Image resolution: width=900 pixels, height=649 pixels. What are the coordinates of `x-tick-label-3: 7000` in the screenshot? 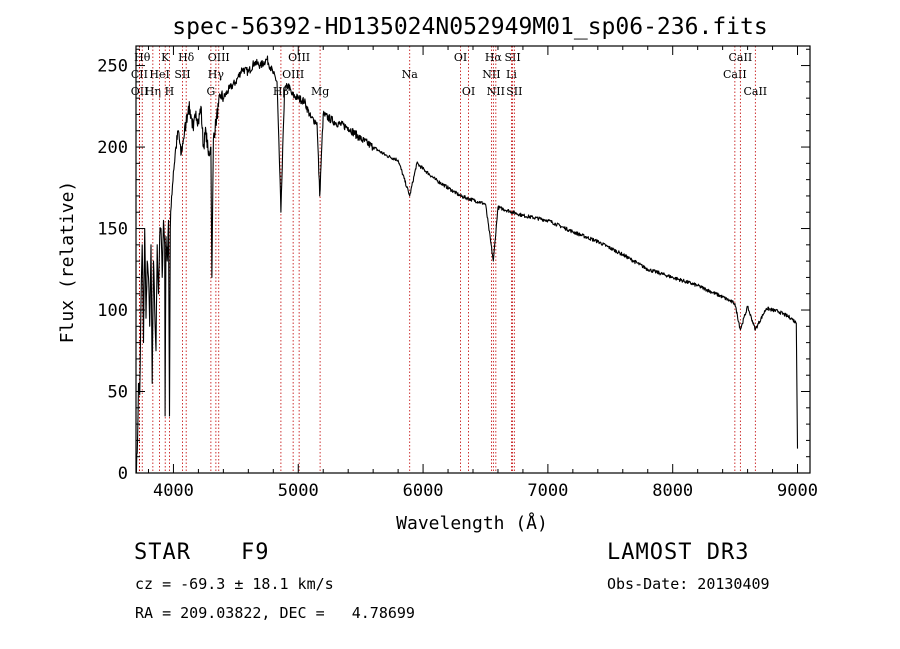 It's located at (547, 491).